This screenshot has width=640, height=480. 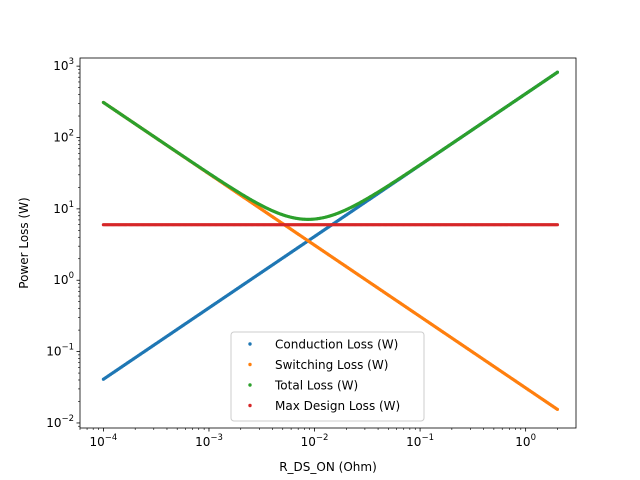 I want to click on y-axis-label: Power Loss (W), so click(x=24, y=242).